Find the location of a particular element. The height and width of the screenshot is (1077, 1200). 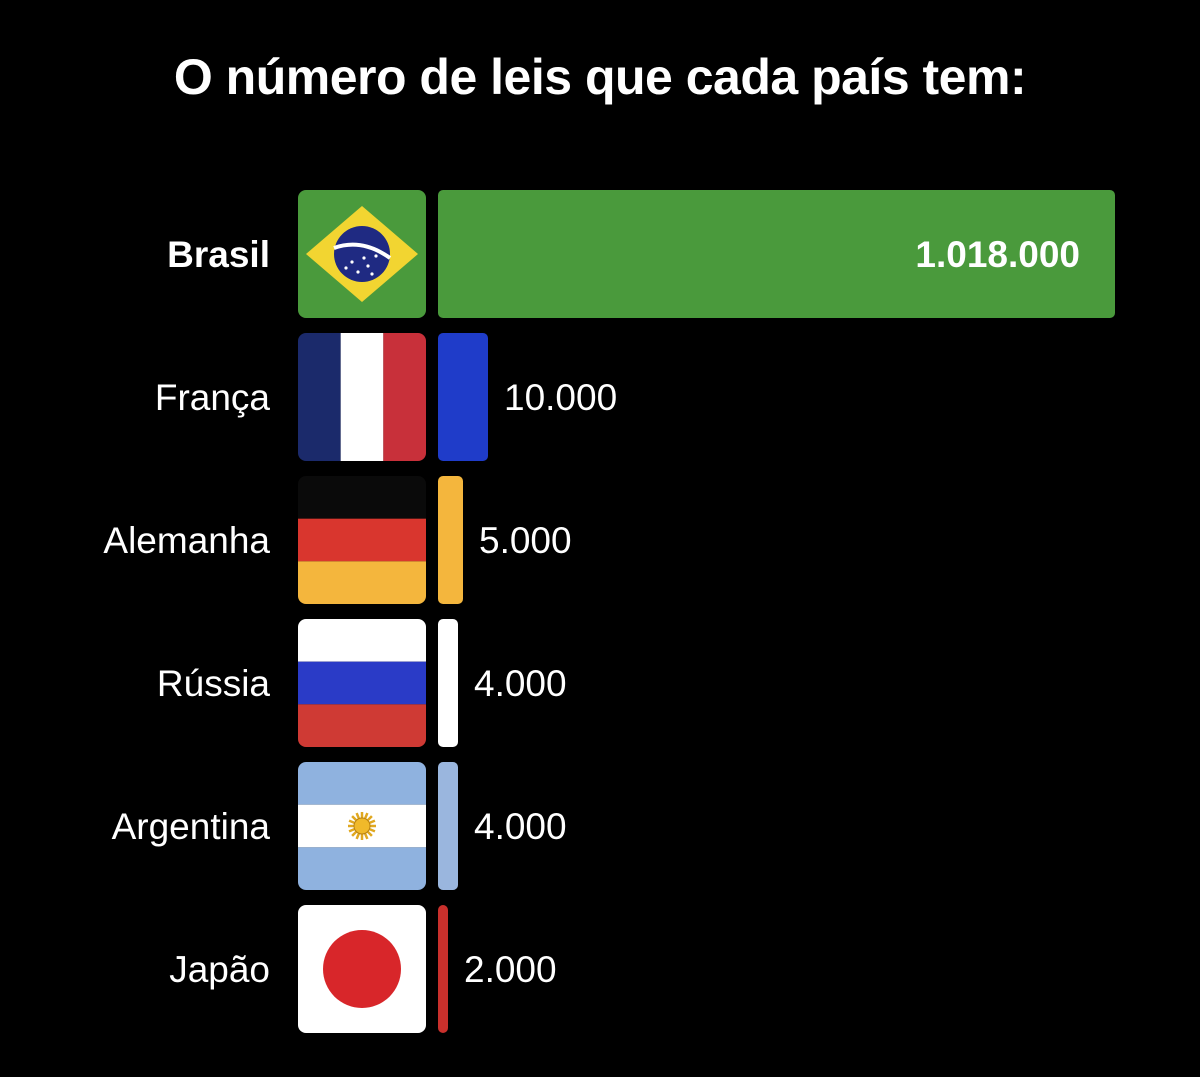

value-label-3: 4.000 is located at coordinates (520, 683).